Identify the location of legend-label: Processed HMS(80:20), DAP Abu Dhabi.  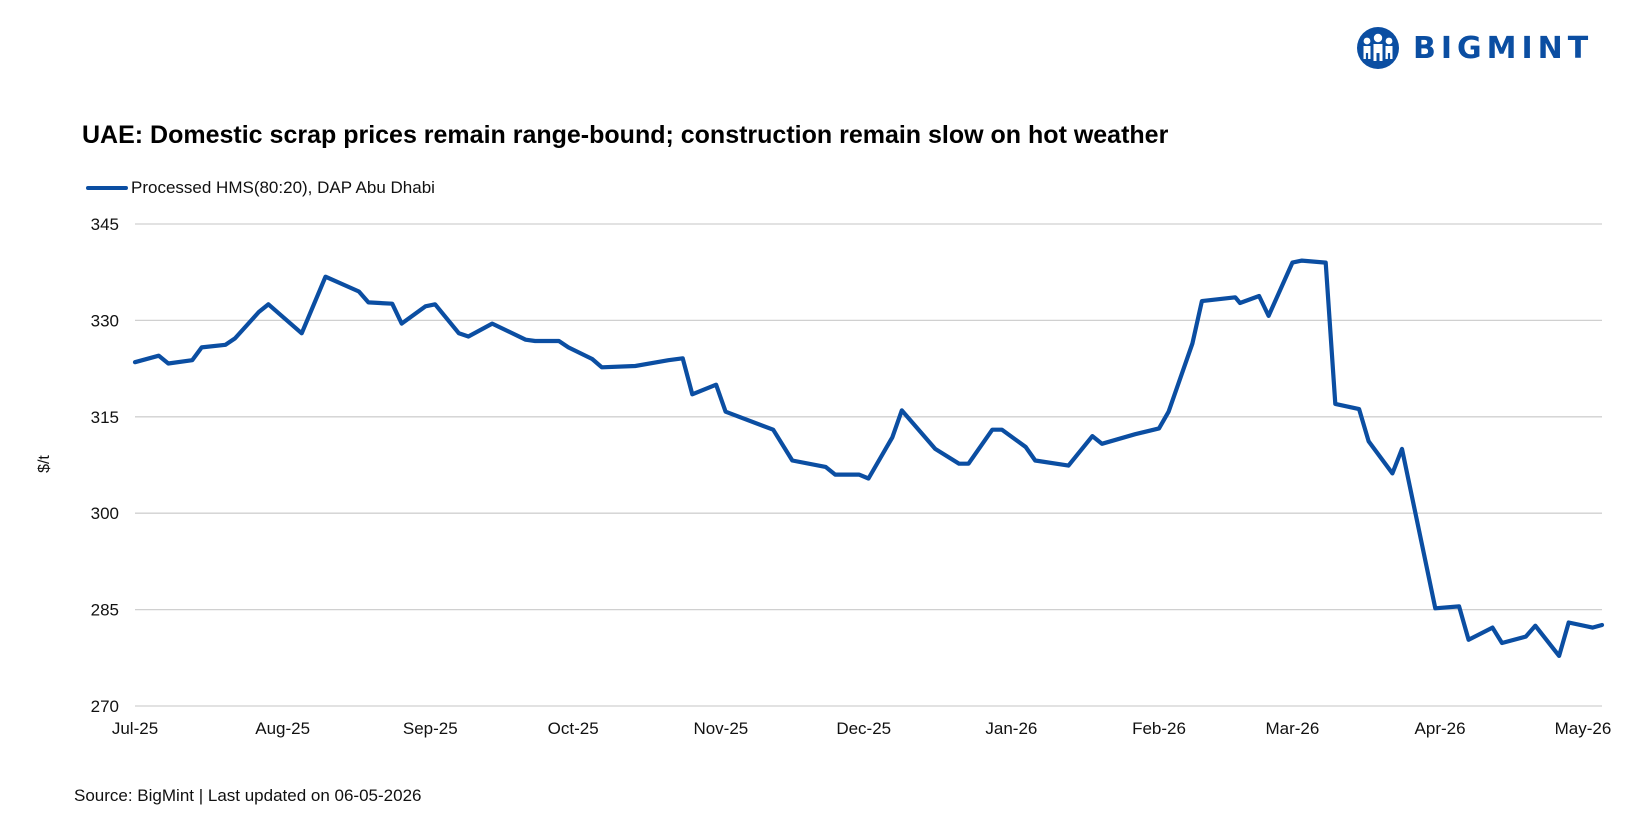
(283, 187).